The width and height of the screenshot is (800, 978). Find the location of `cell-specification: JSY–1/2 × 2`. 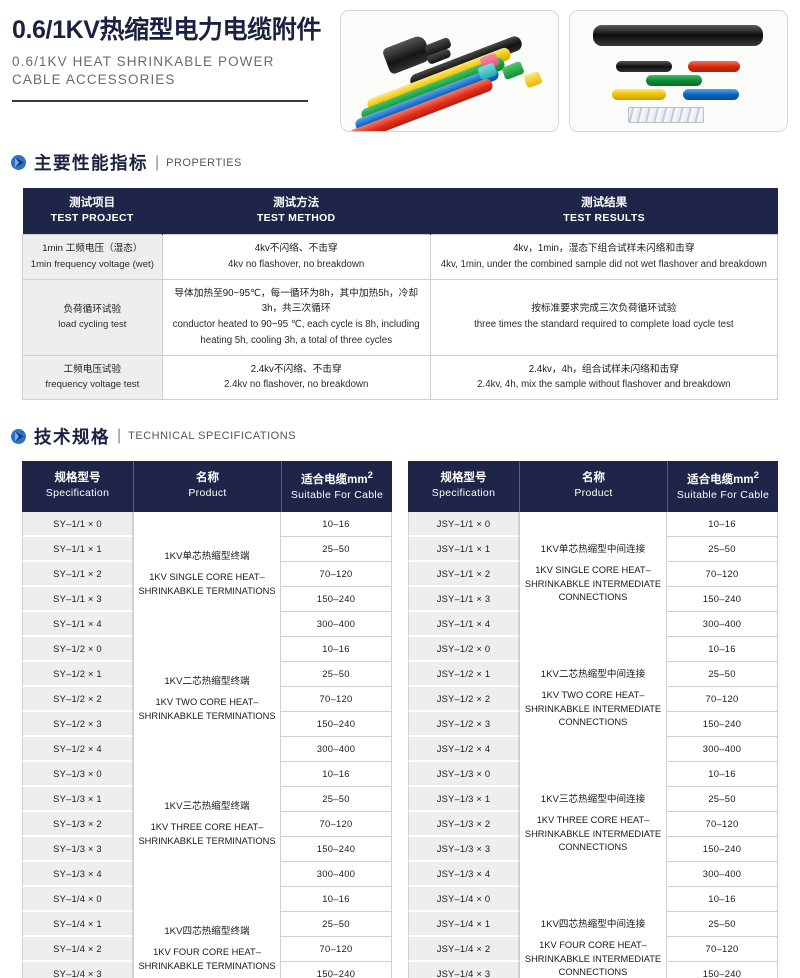

cell-specification: JSY–1/2 × 2 is located at coordinates (463, 699).